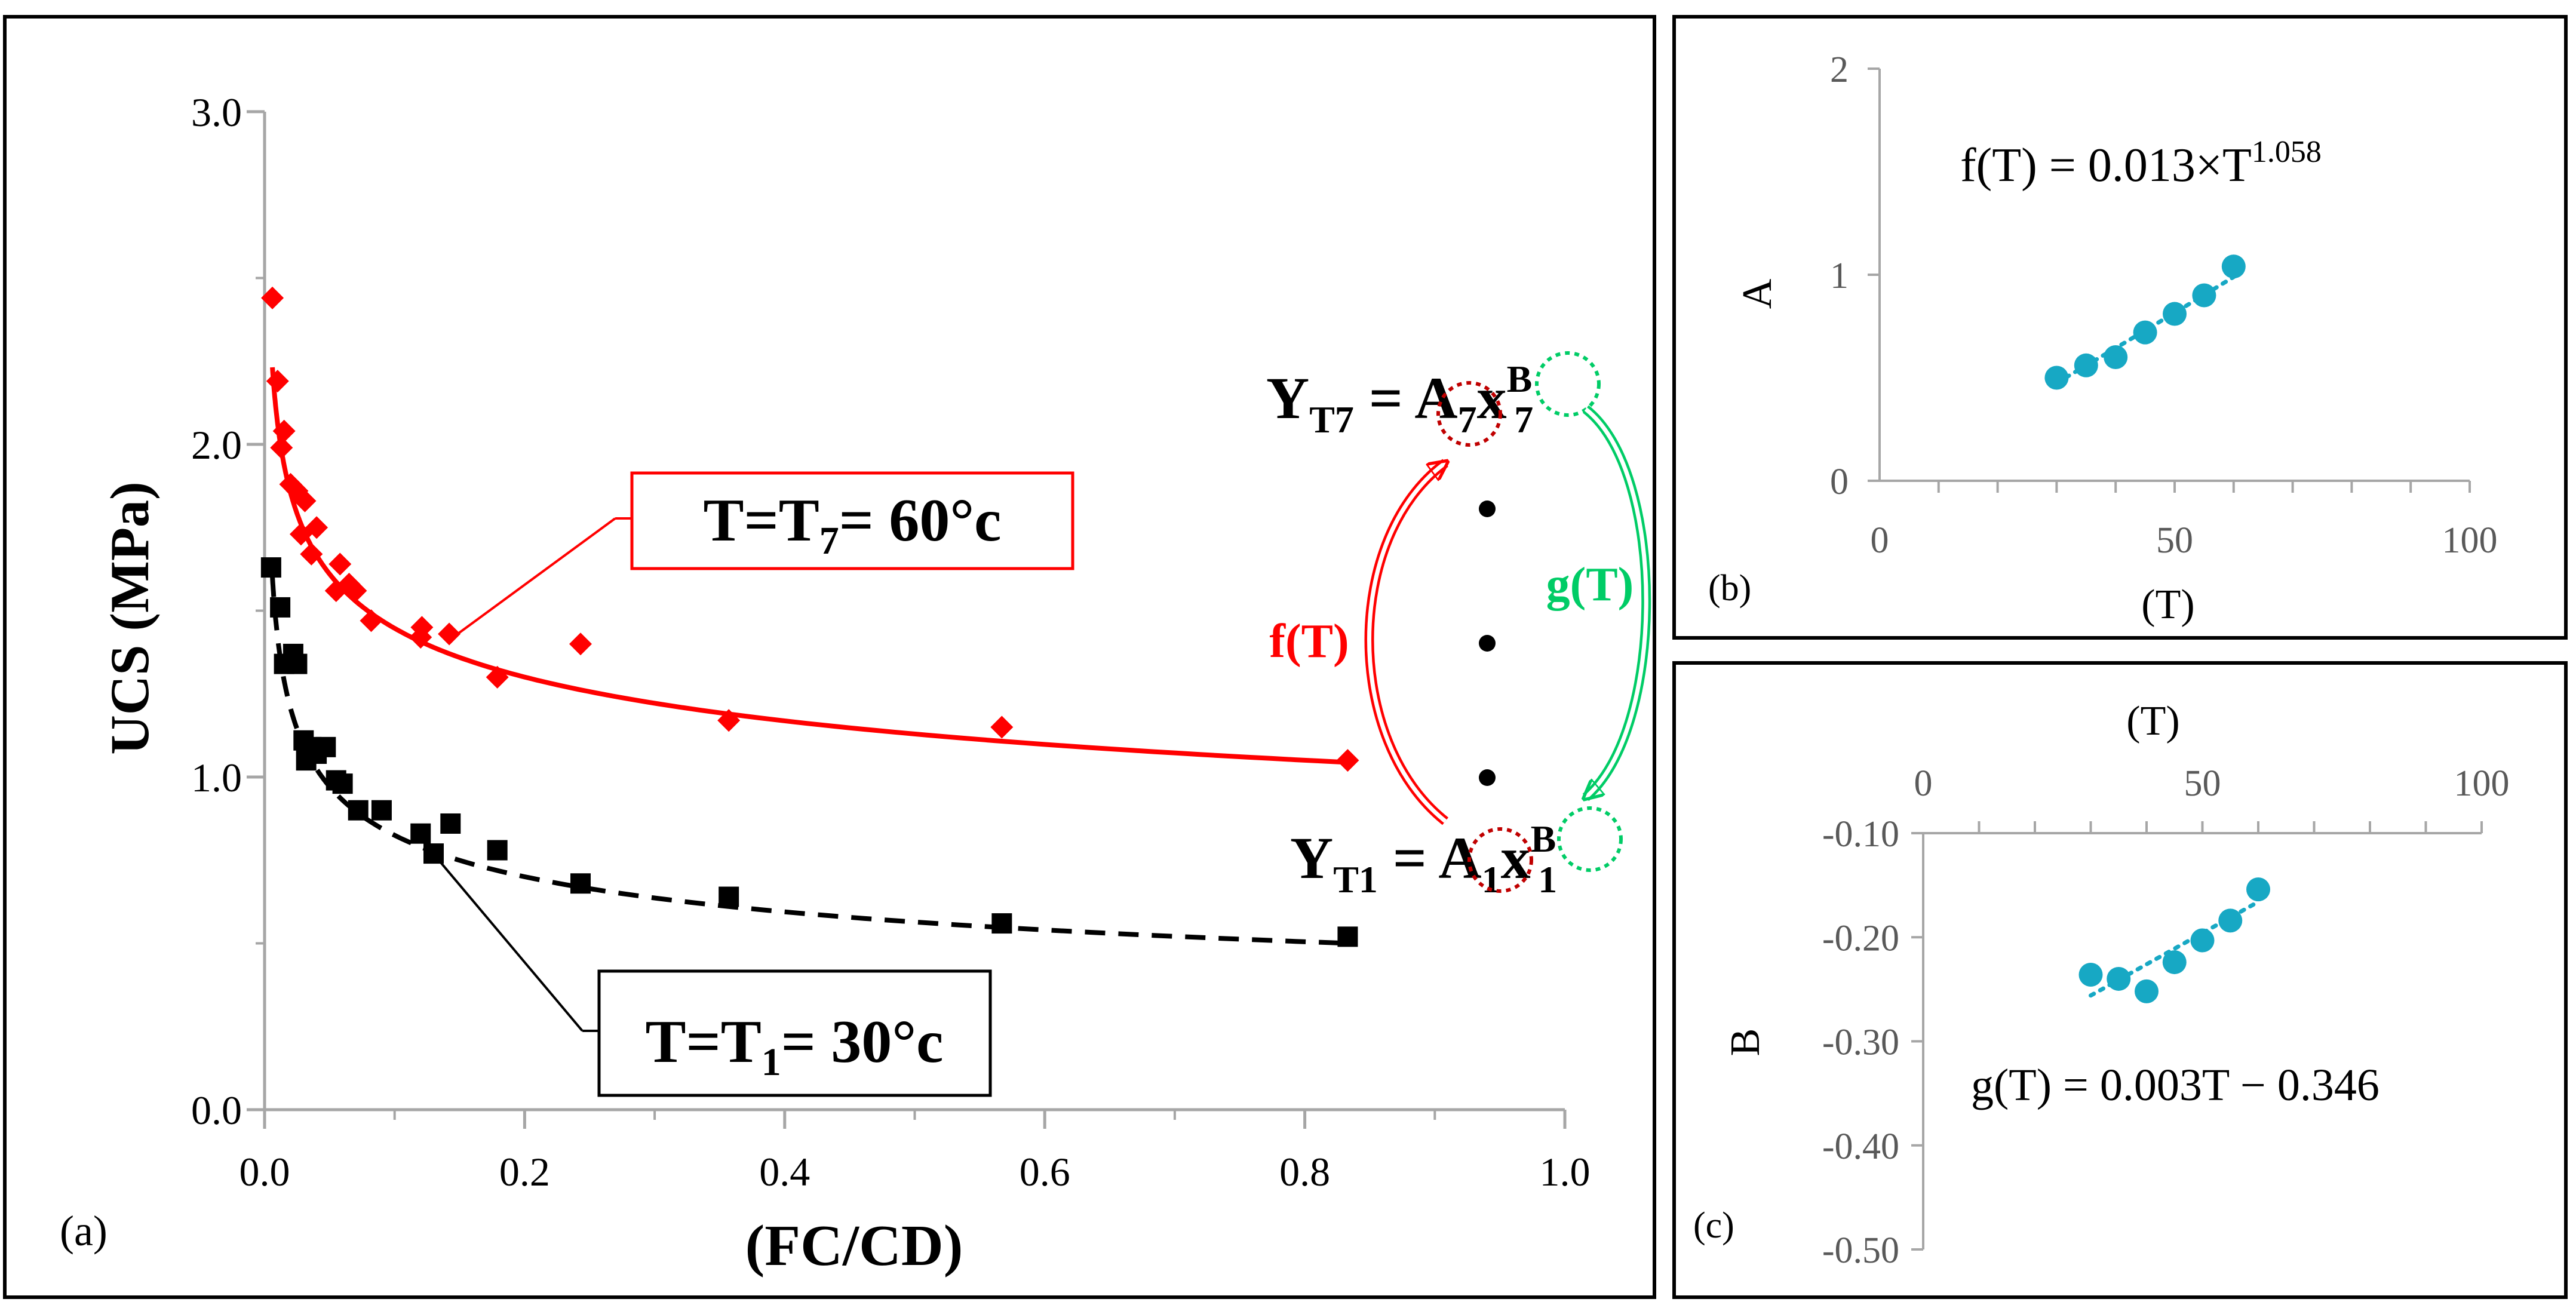  I want to click on panel-a-y-tick-label: 0.0, so click(216, 1110).